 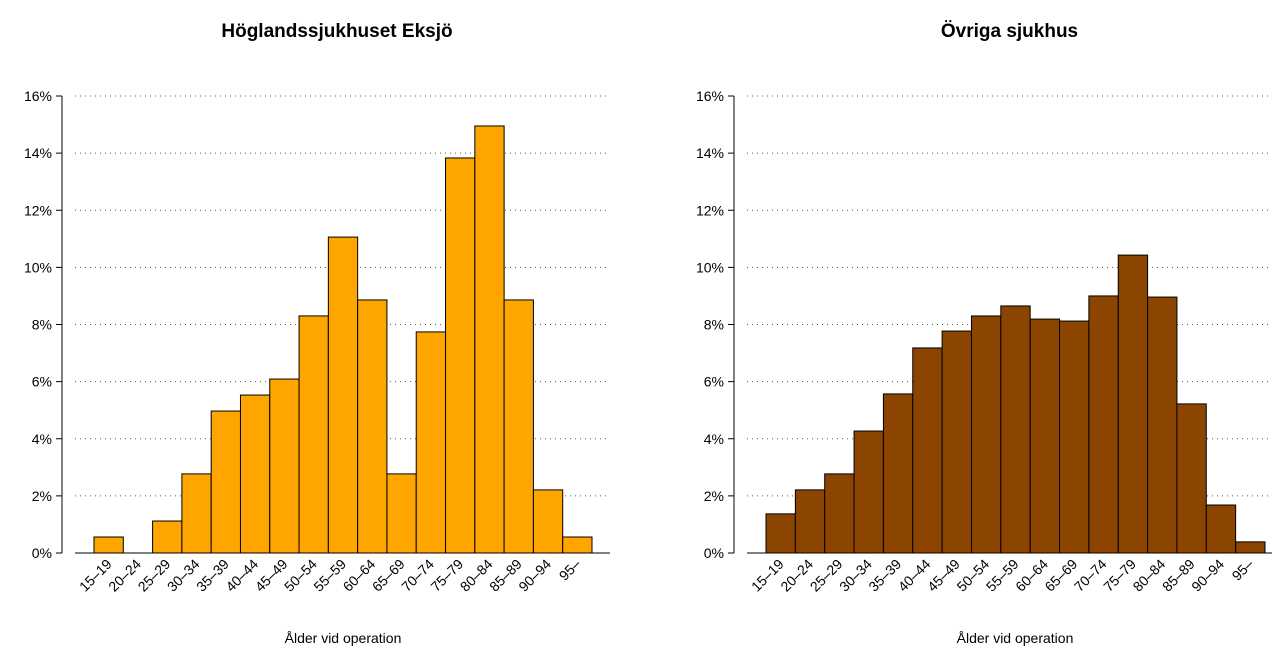 What do you see at coordinates (1009, 31) in the screenshot?
I see `chart-title: Övriga sjukhus` at bounding box center [1009, 31].